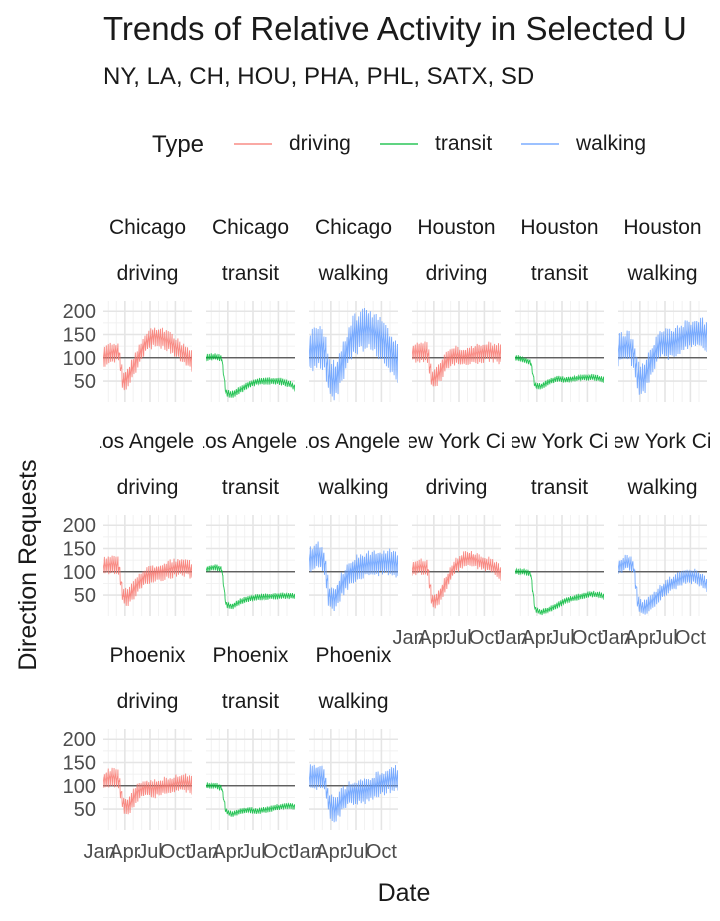 This screenshot has width=720, height=921. What do you see at coordinates (409, 638) in the screenshot?
I see `panel-new-york-city-driving-x-tick-label: Jan` at bounding box center [409, 638].